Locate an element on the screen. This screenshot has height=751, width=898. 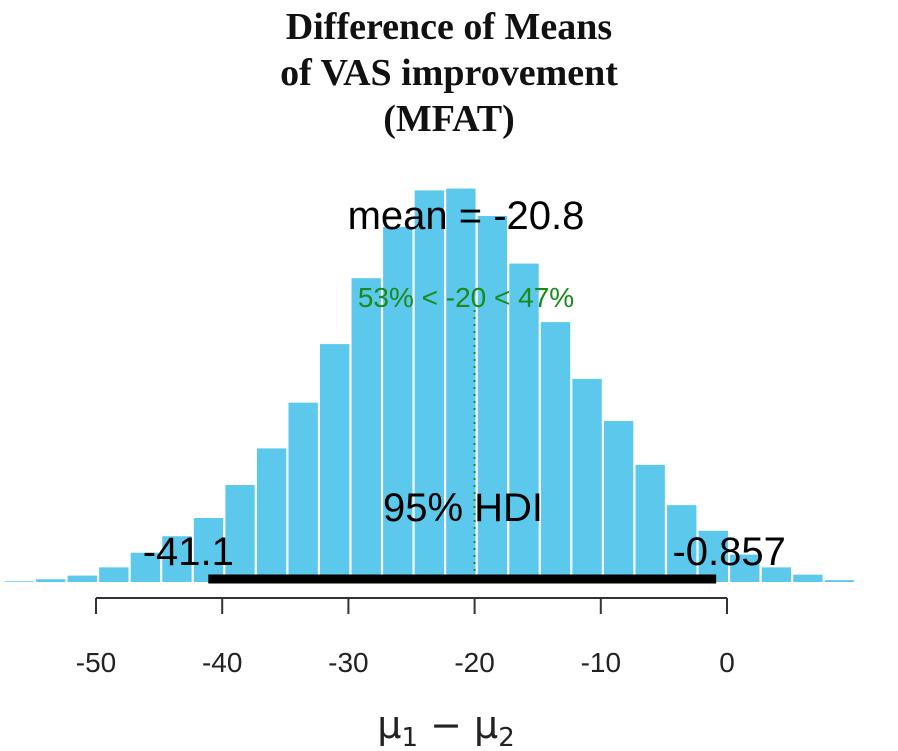
hdi-low-label: -41.1 is located at coordinates (188, 552).